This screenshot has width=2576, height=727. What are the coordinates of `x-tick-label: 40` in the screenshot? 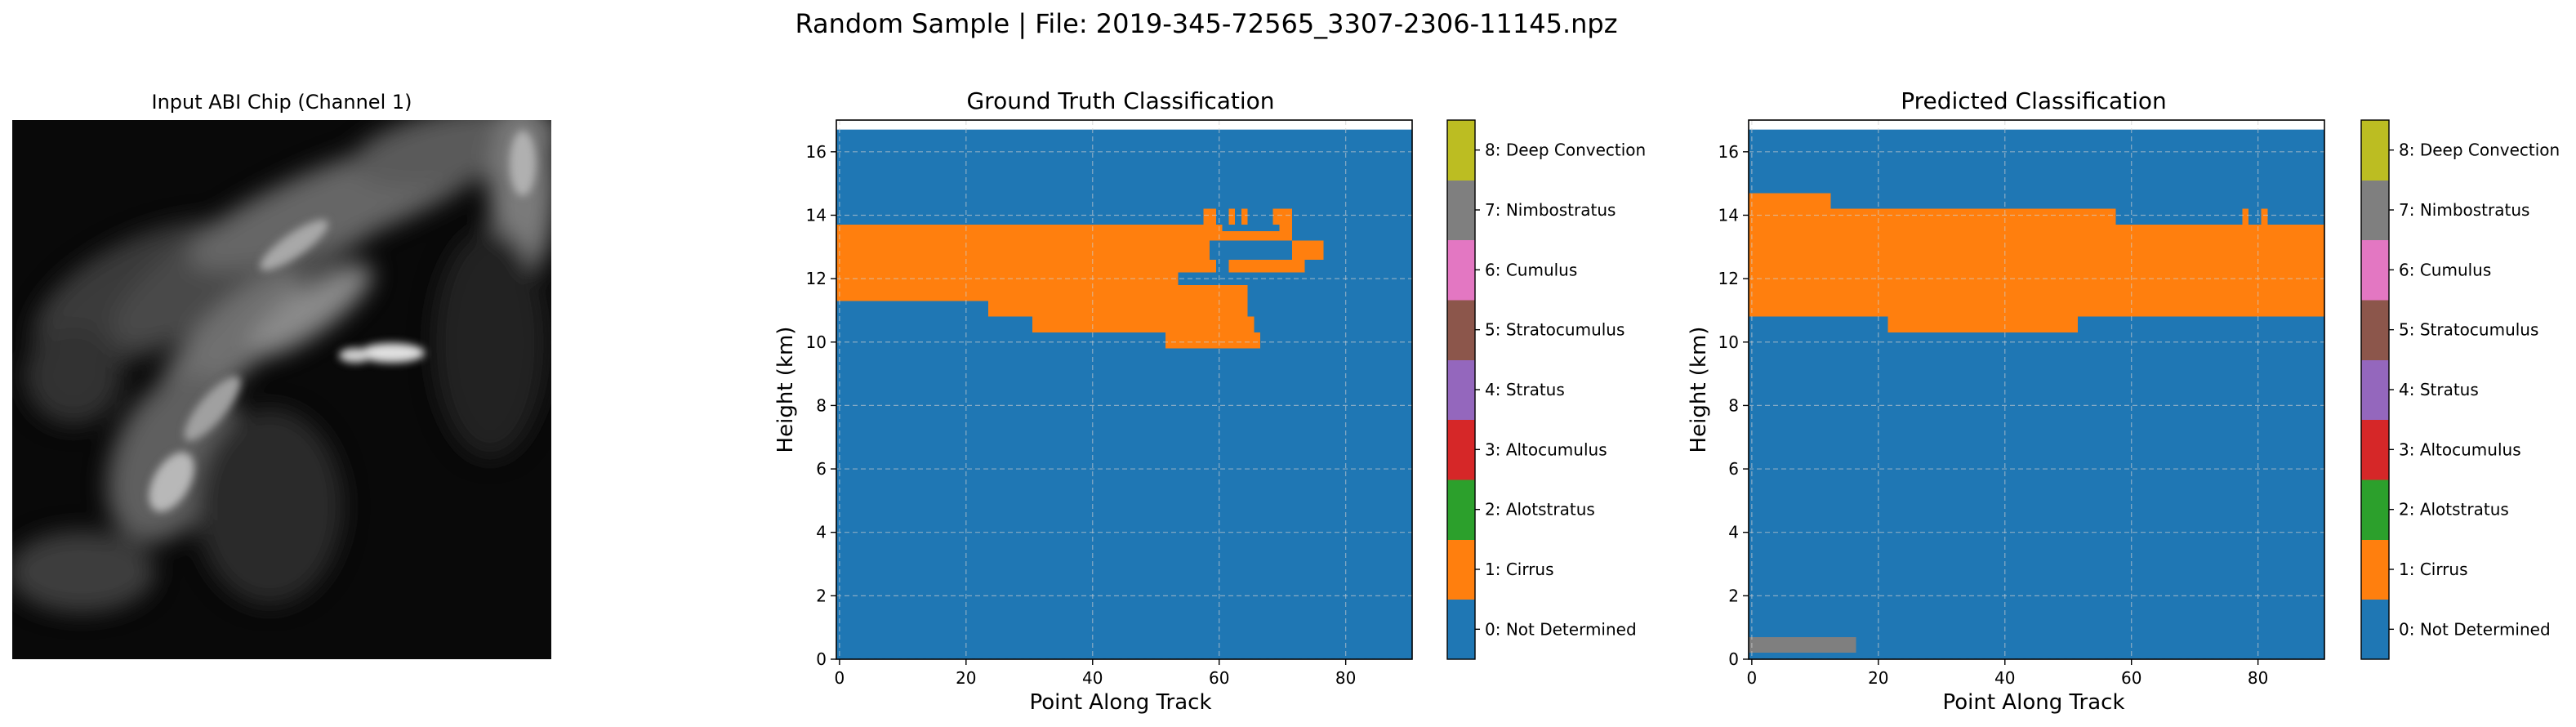 It's located at (1092, 678).